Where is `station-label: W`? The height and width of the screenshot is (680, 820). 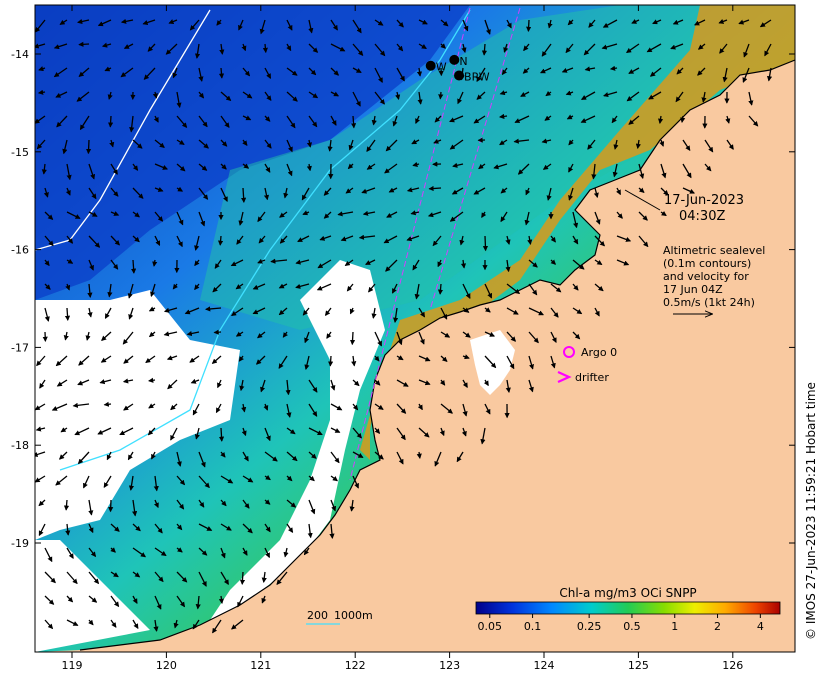 station-label: W is located at coordinates (441, 67).